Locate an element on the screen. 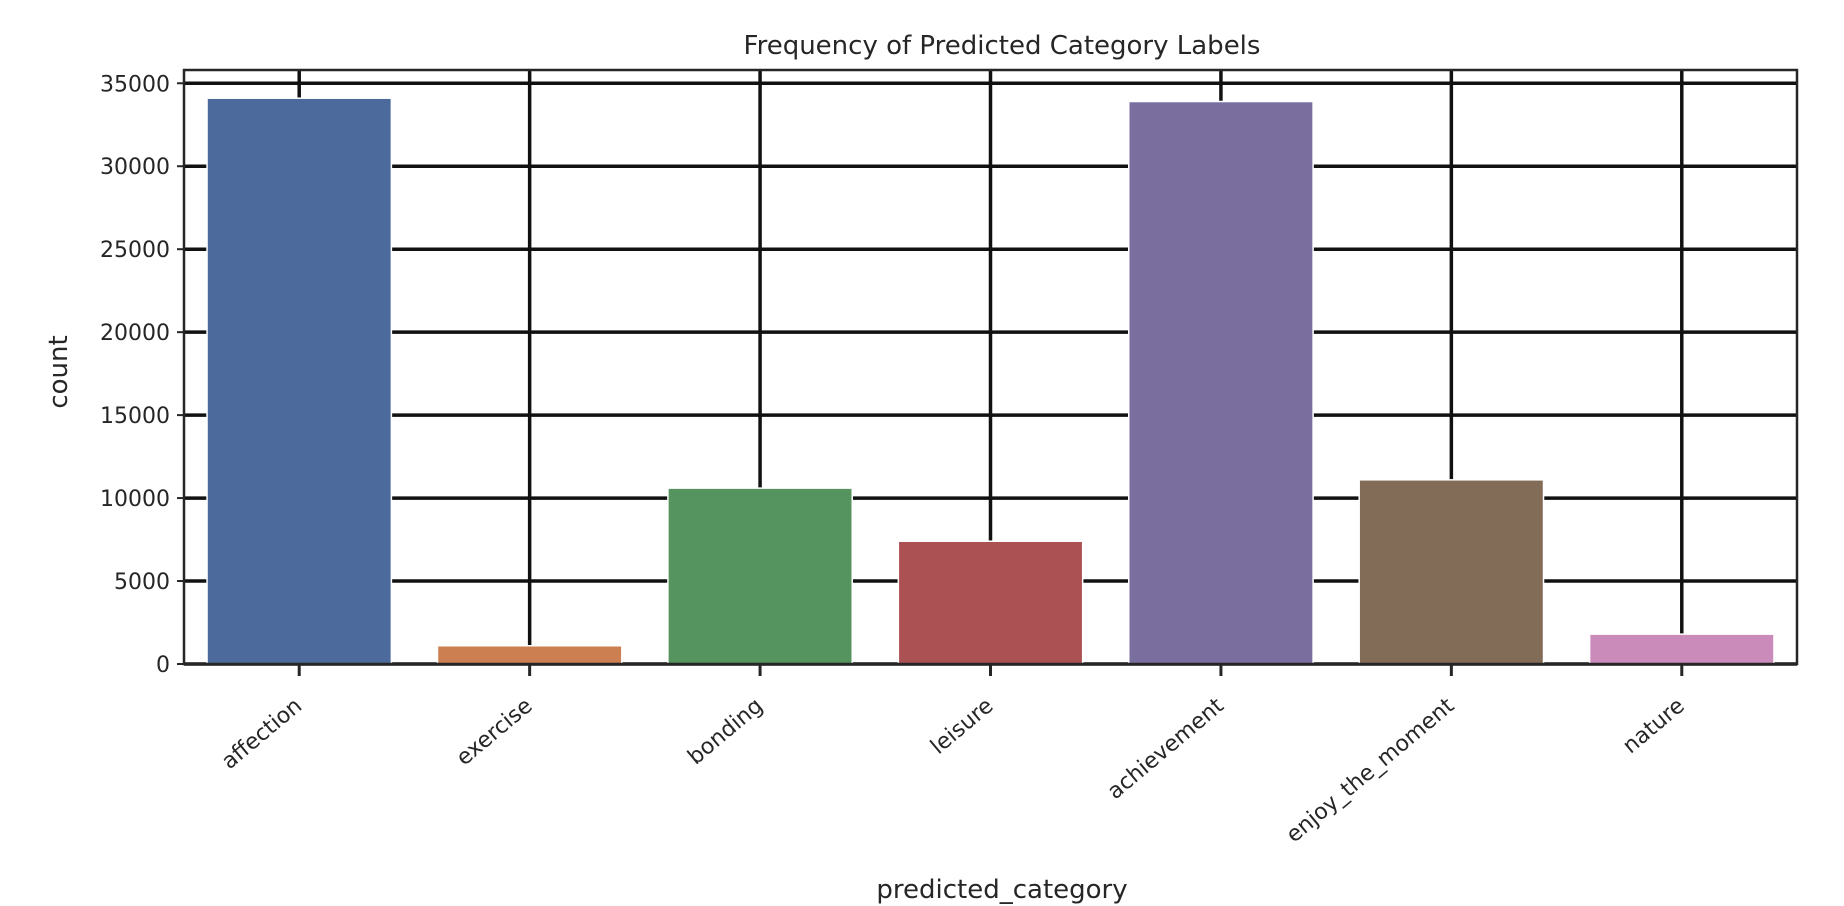 The image size is (1844, 906). bar-bonding is located at coordinates (760, 576).